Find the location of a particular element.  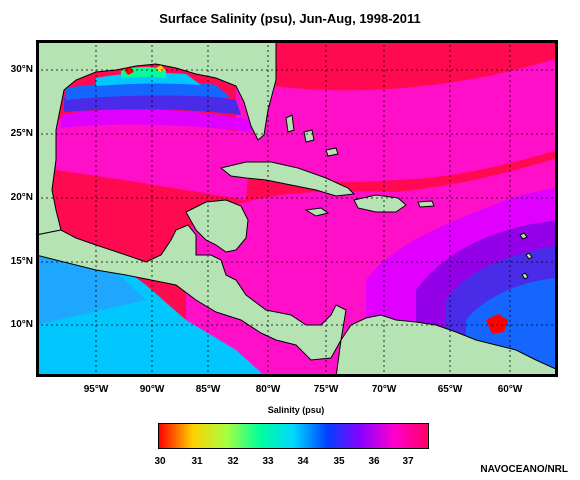

lat-label-30n: 30°N is located at coordinates (21, 69).